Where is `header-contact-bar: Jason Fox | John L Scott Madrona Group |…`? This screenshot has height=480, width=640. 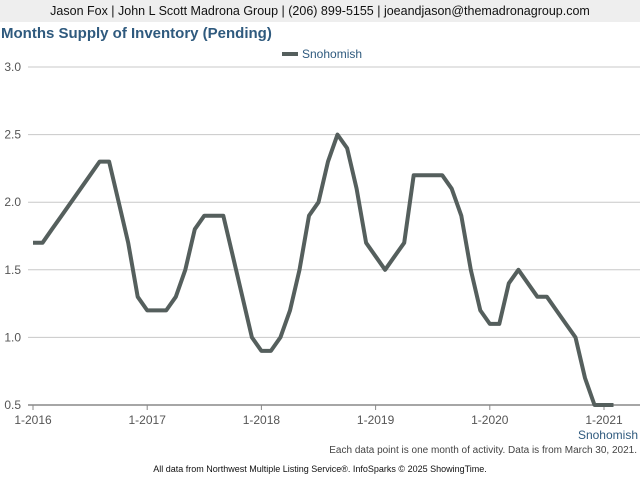 header-contact-bar: Jason Fox | John L Scott Madrona Group |… is located at coordinates (320, 11).